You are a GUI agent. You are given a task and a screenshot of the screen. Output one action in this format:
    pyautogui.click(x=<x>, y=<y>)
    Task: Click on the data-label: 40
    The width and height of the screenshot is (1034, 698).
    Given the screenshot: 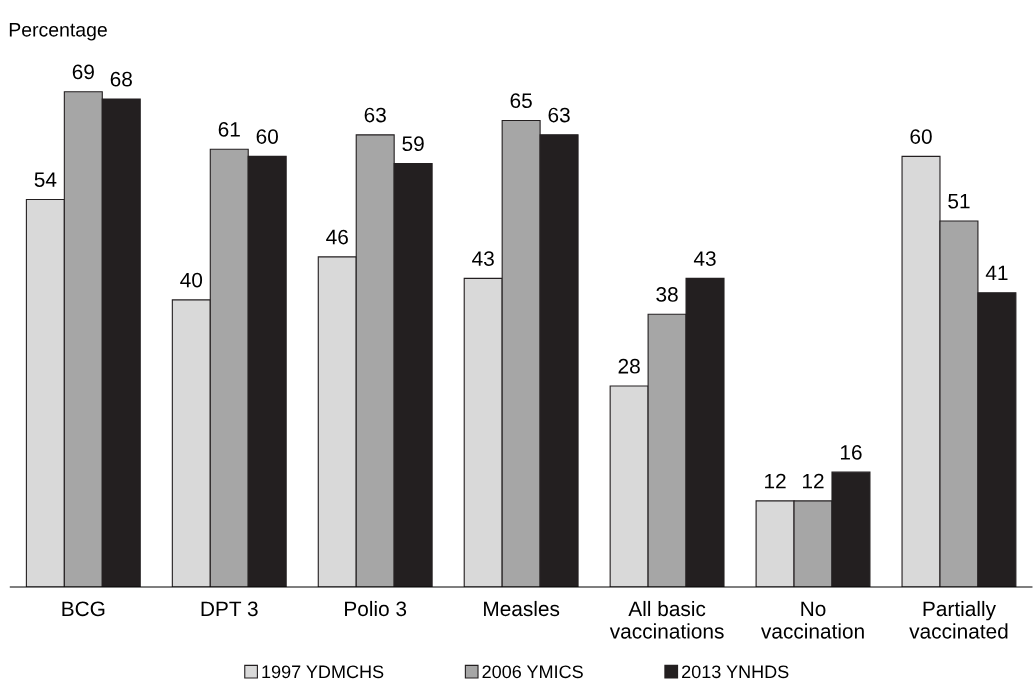 What is the action you would take?
    pyautogui.click(x=191, y=280)
    